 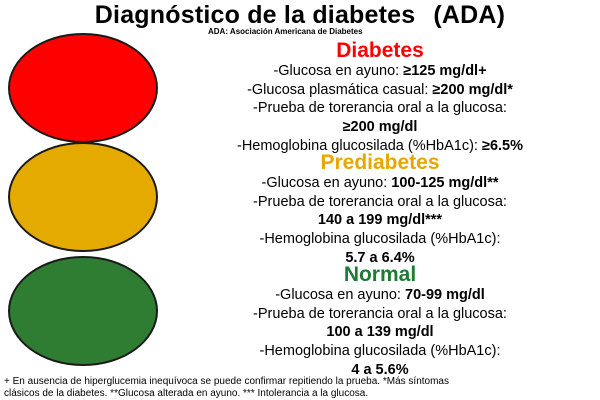 I want to click on tolerance-test-value: ≥200 mg/dl, so click(x=380, y=127).